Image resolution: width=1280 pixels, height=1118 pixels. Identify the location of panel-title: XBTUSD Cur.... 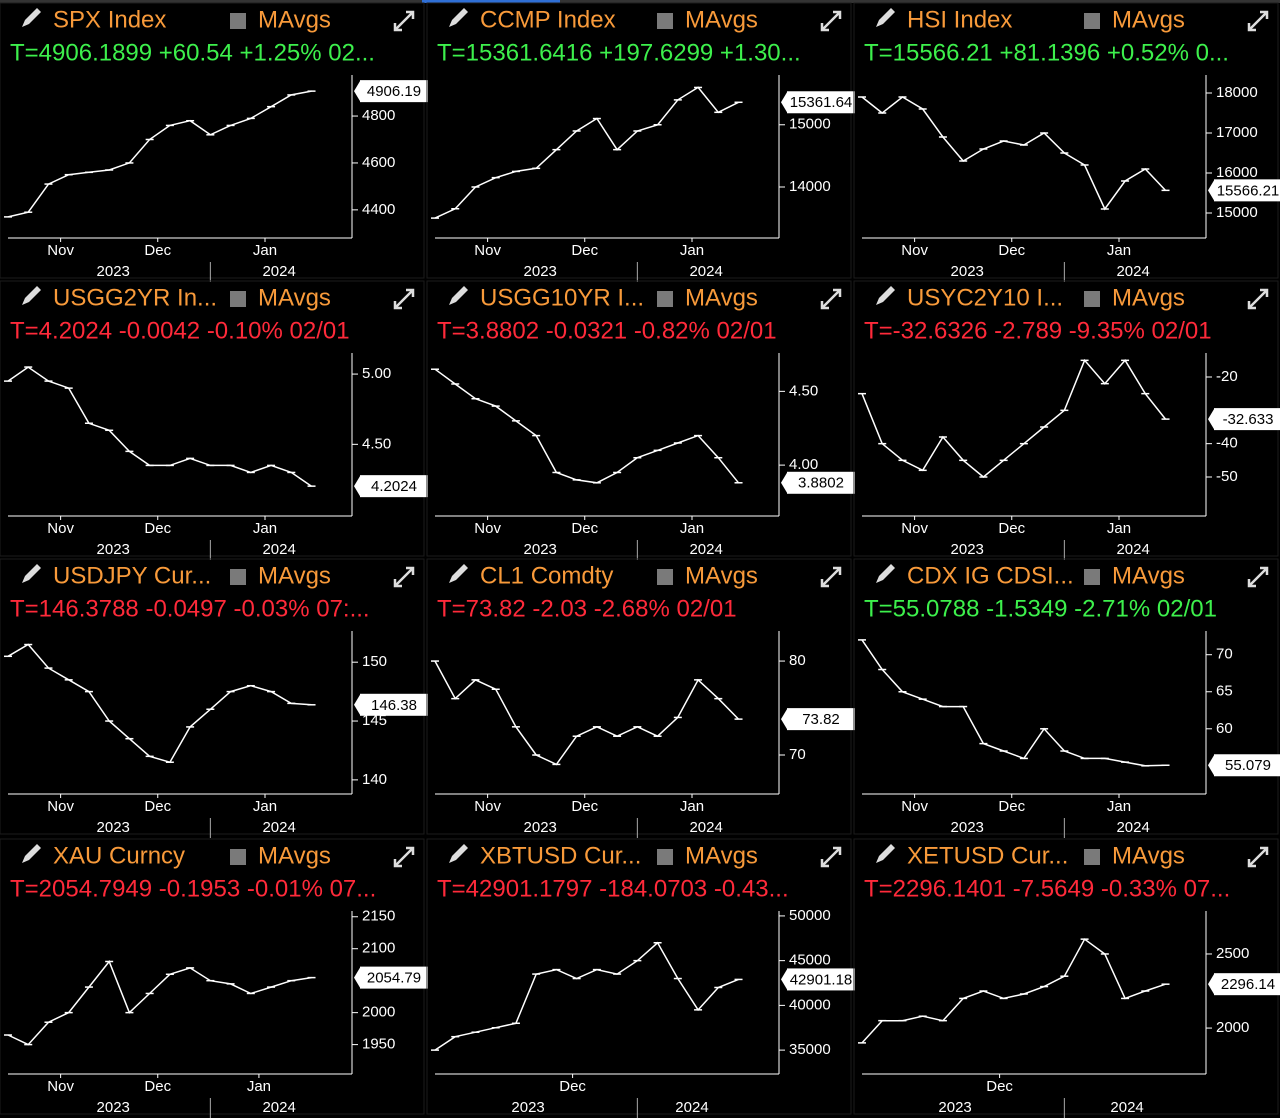
(560, 855).